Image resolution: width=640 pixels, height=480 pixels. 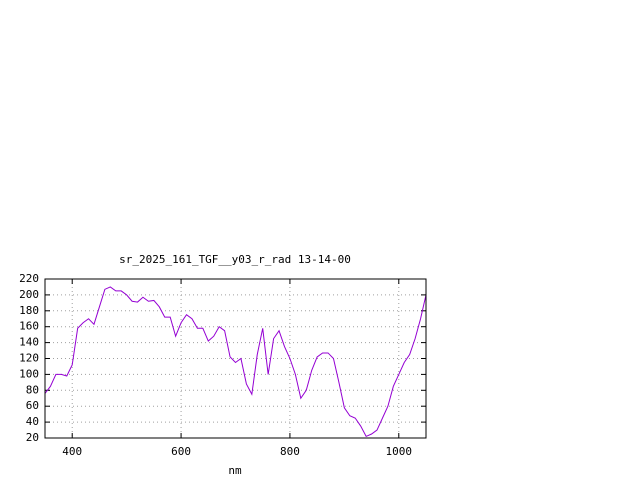 I want to click on y-tick-label: 120, so click(x=29, y=358).